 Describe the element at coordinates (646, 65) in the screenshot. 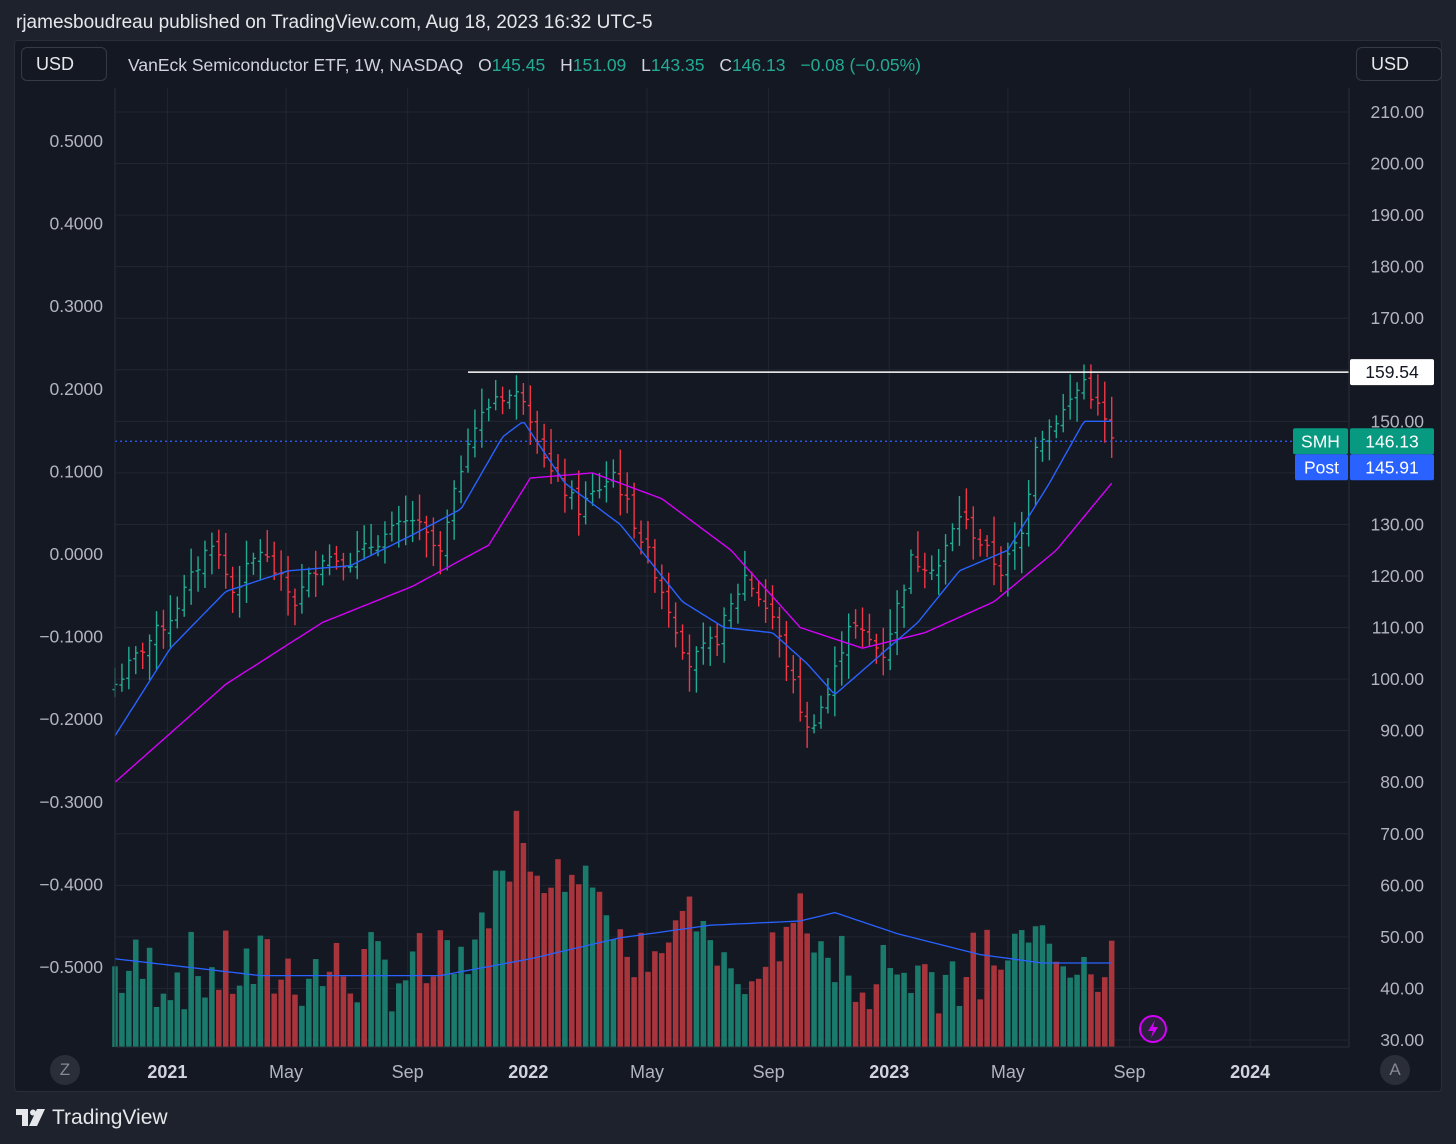

I see `low-label: L` at that location.